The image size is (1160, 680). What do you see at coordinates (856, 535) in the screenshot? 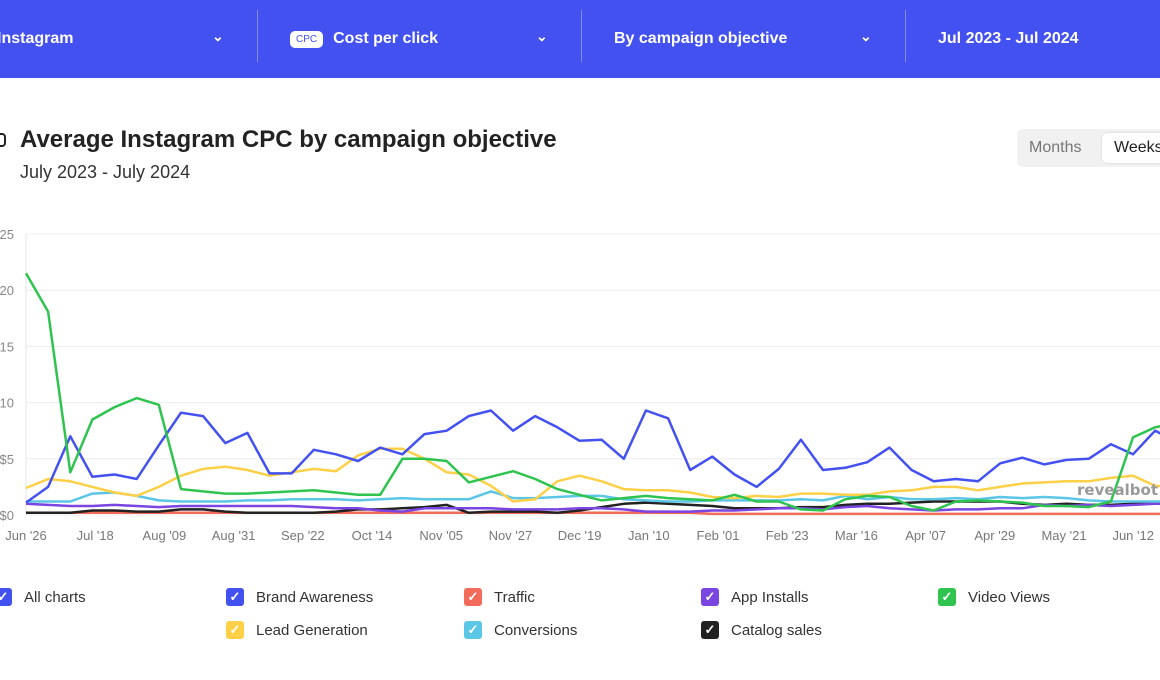
I see `x-tick-label: Mar '16` at bounding box center [856, 535].